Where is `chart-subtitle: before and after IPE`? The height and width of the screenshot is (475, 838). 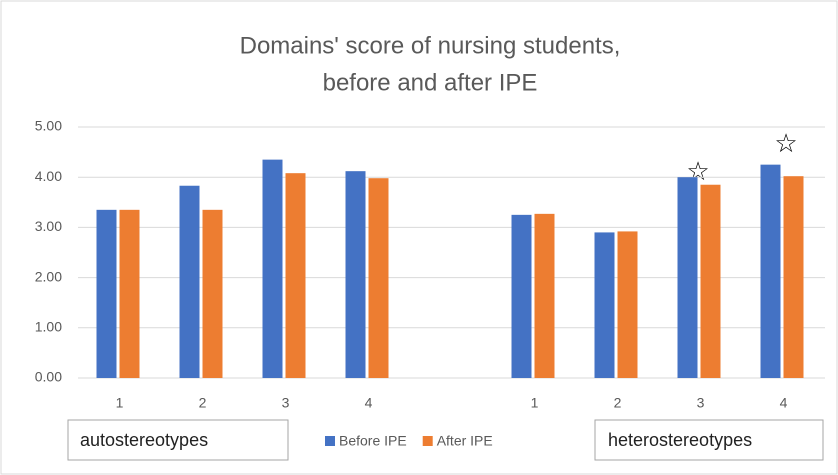 chart-subtitle: before and after IPE is located at coordinates (430, 82).